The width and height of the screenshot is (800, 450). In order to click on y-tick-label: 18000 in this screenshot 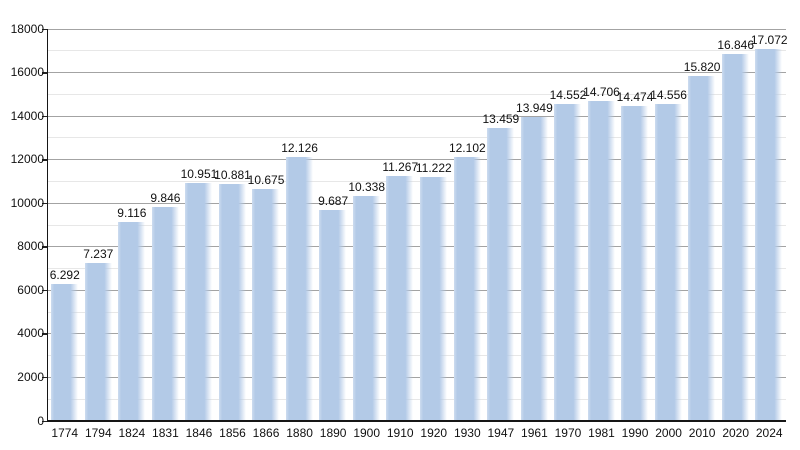, I will do `click(27, 28)`.